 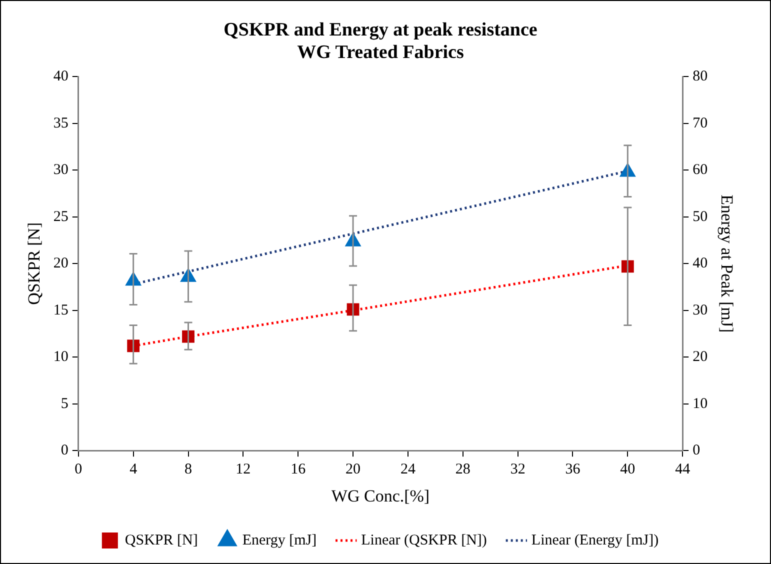 What do you see at coordinates (60, 310) in the screenshot?
I see `y-tick-label: 15` at bounding box center [60, 310].